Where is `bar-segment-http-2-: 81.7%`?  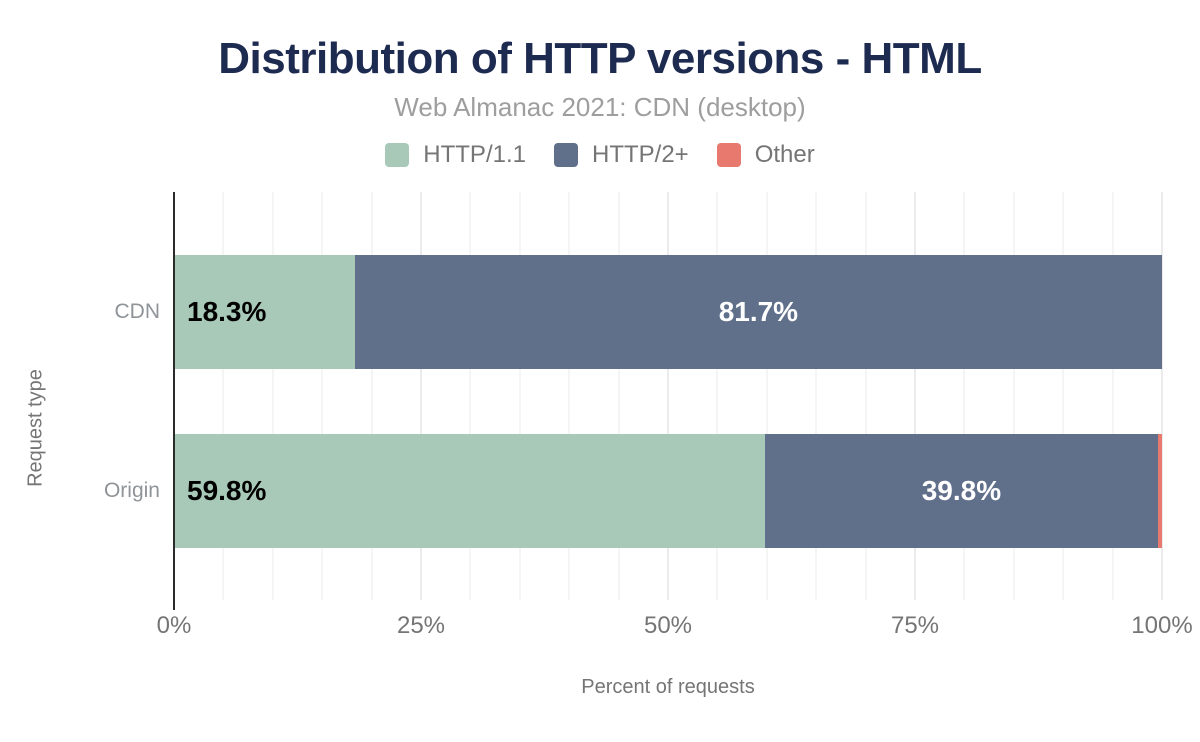 bar-segment-http-2-: 81.7% is located at coordinates (758, 312).